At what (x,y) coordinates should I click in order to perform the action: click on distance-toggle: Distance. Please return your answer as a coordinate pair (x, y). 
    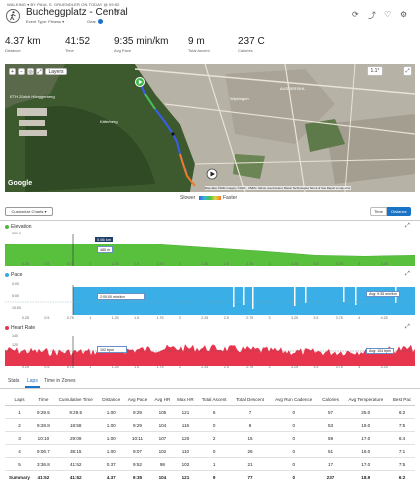
    Looking at the image, I should click on (399, 211).